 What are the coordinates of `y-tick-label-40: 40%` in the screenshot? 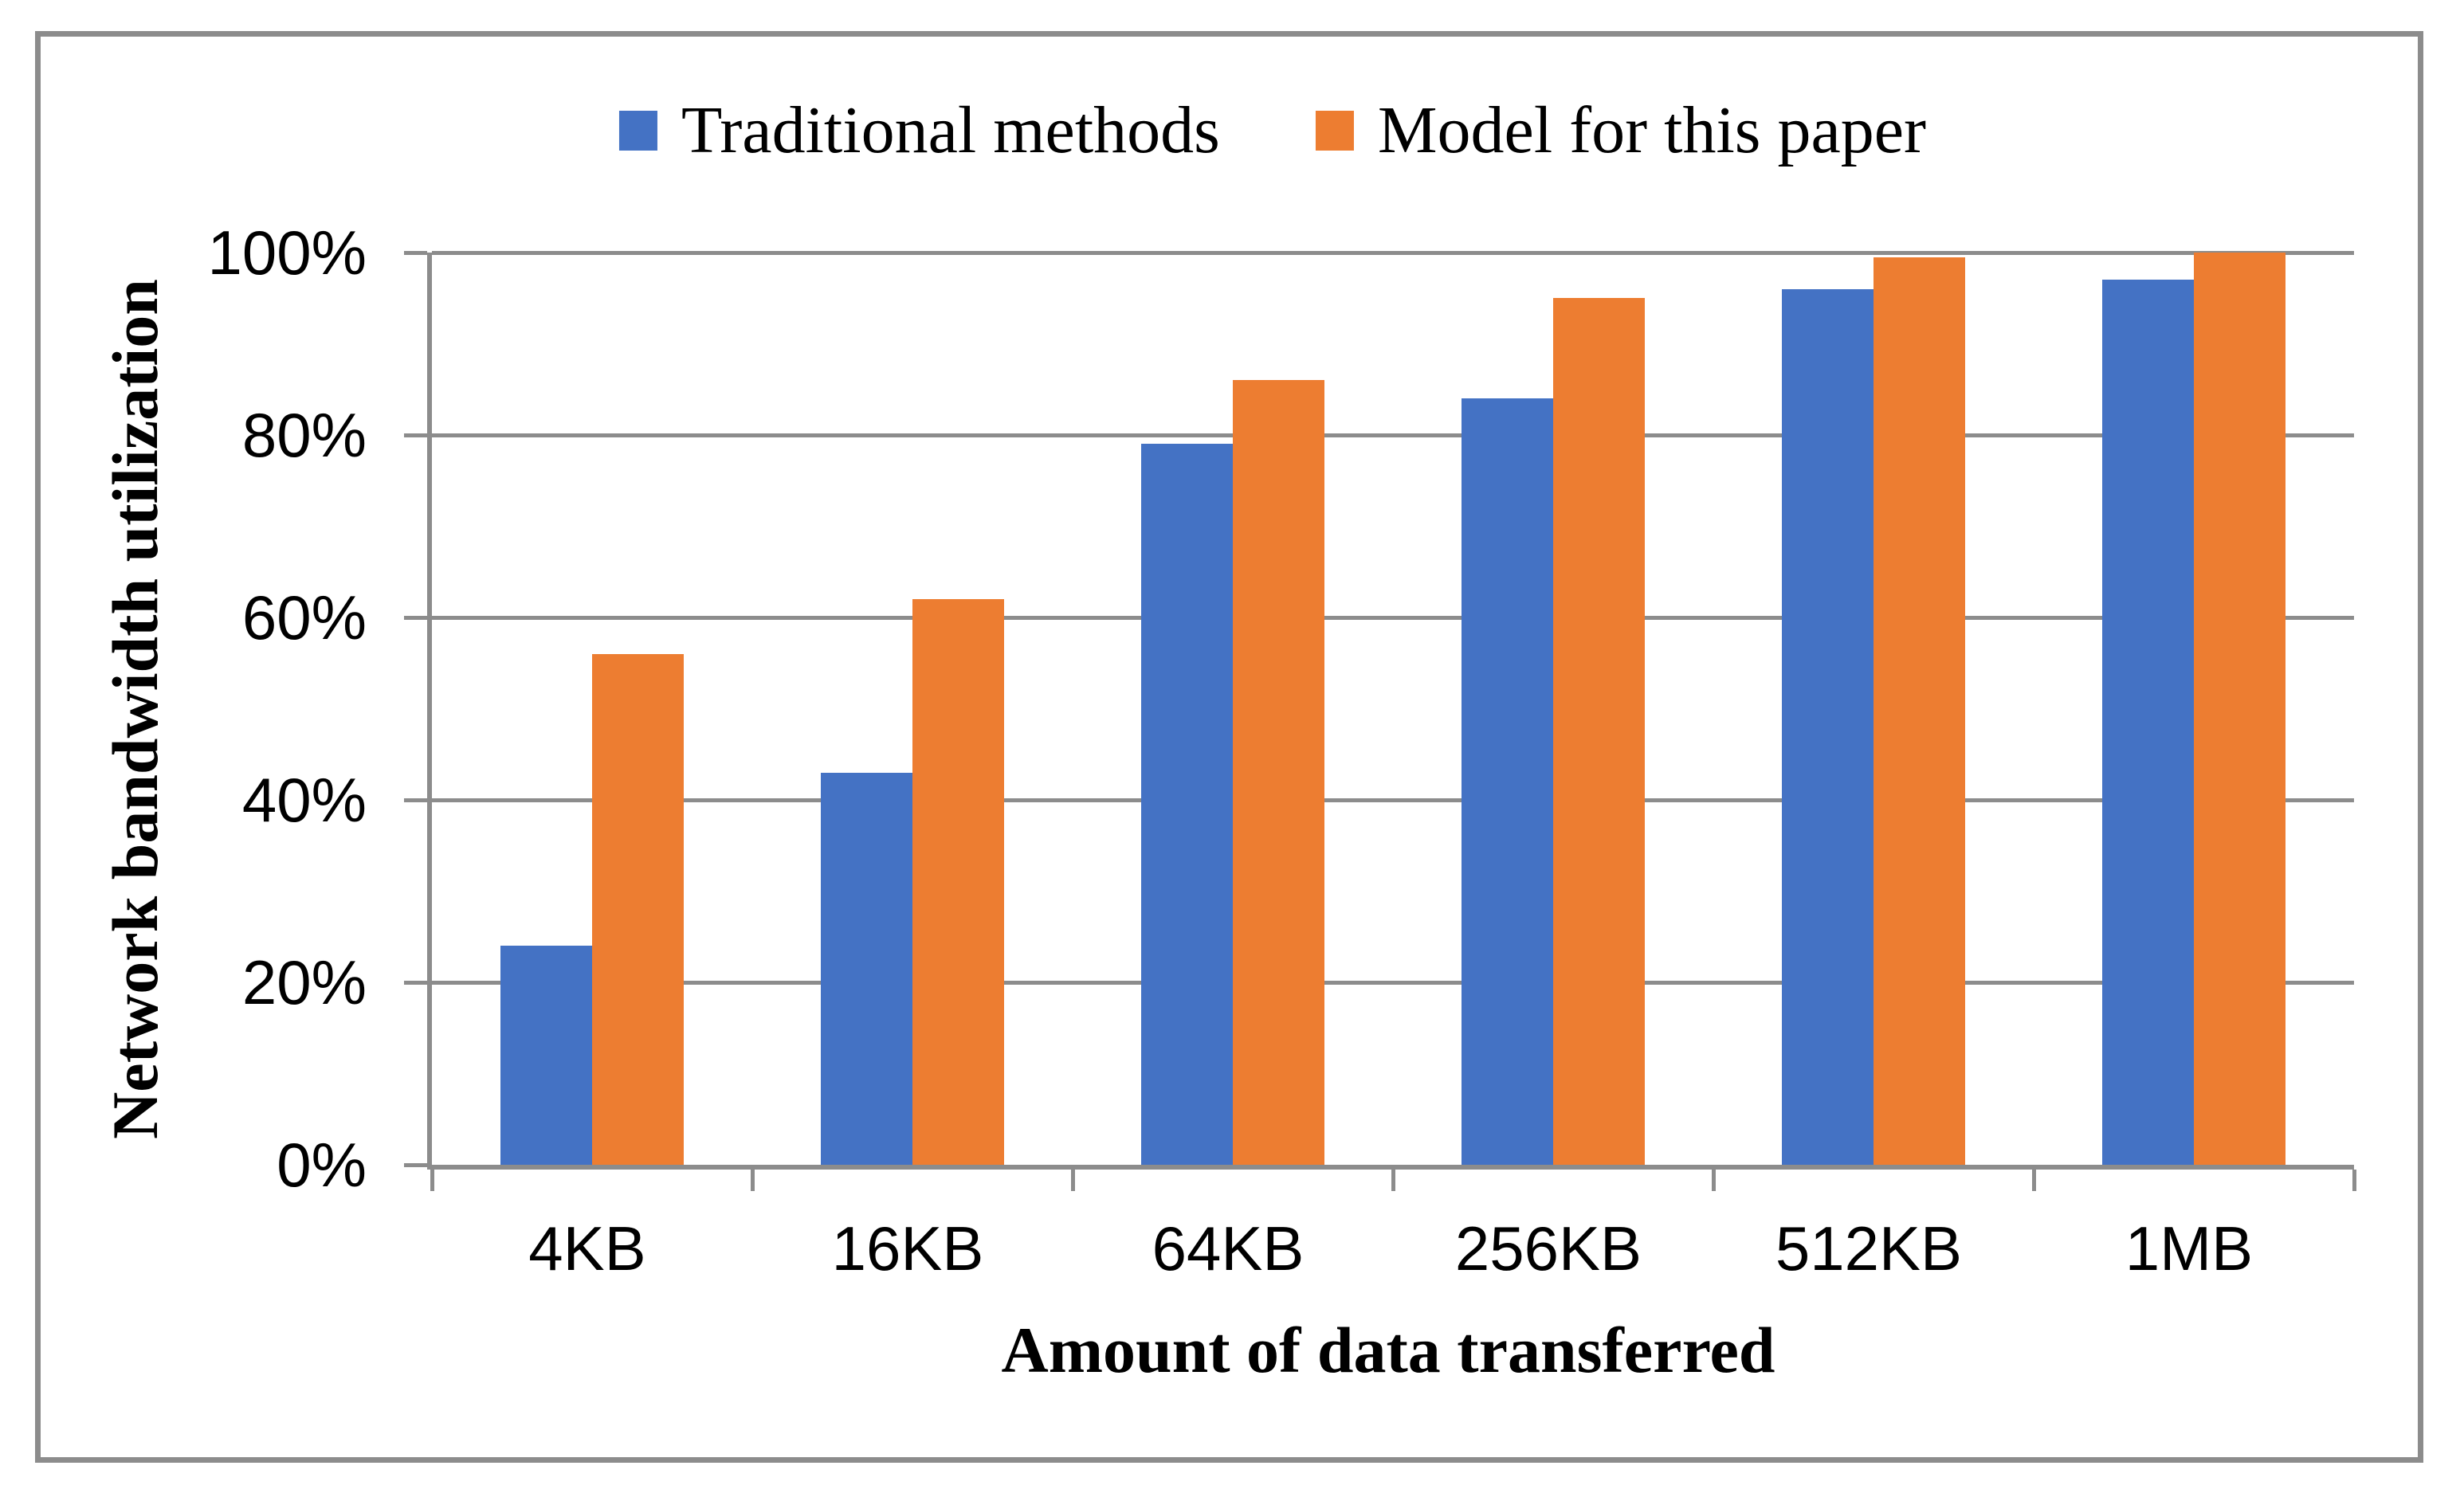 It's located at (304, 800).